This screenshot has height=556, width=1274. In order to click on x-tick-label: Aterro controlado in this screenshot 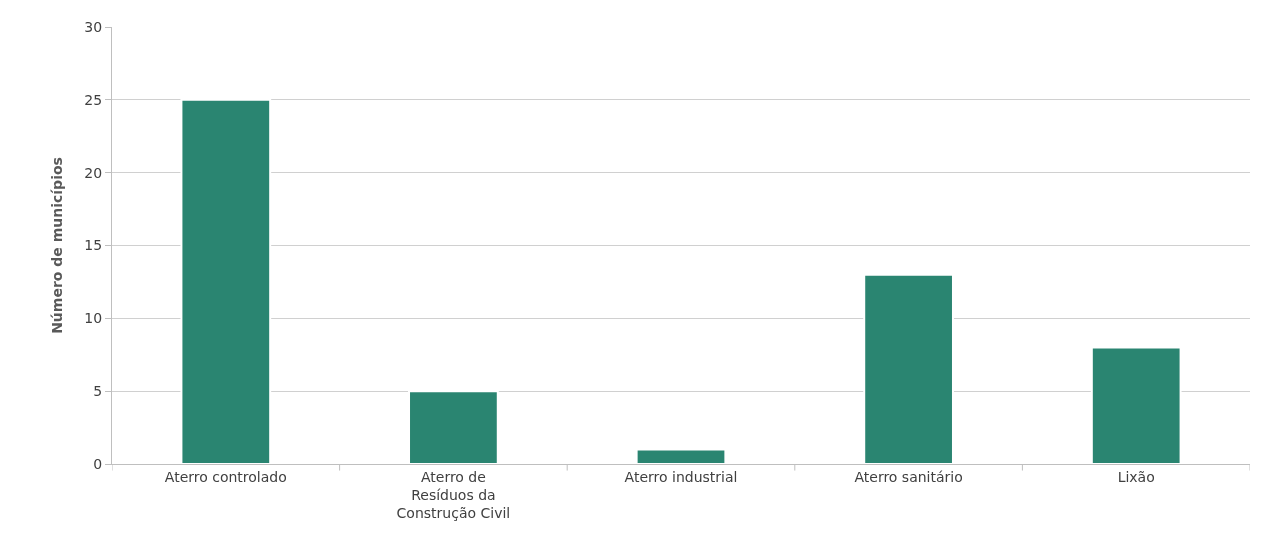, I will do `click(225, 476)`.